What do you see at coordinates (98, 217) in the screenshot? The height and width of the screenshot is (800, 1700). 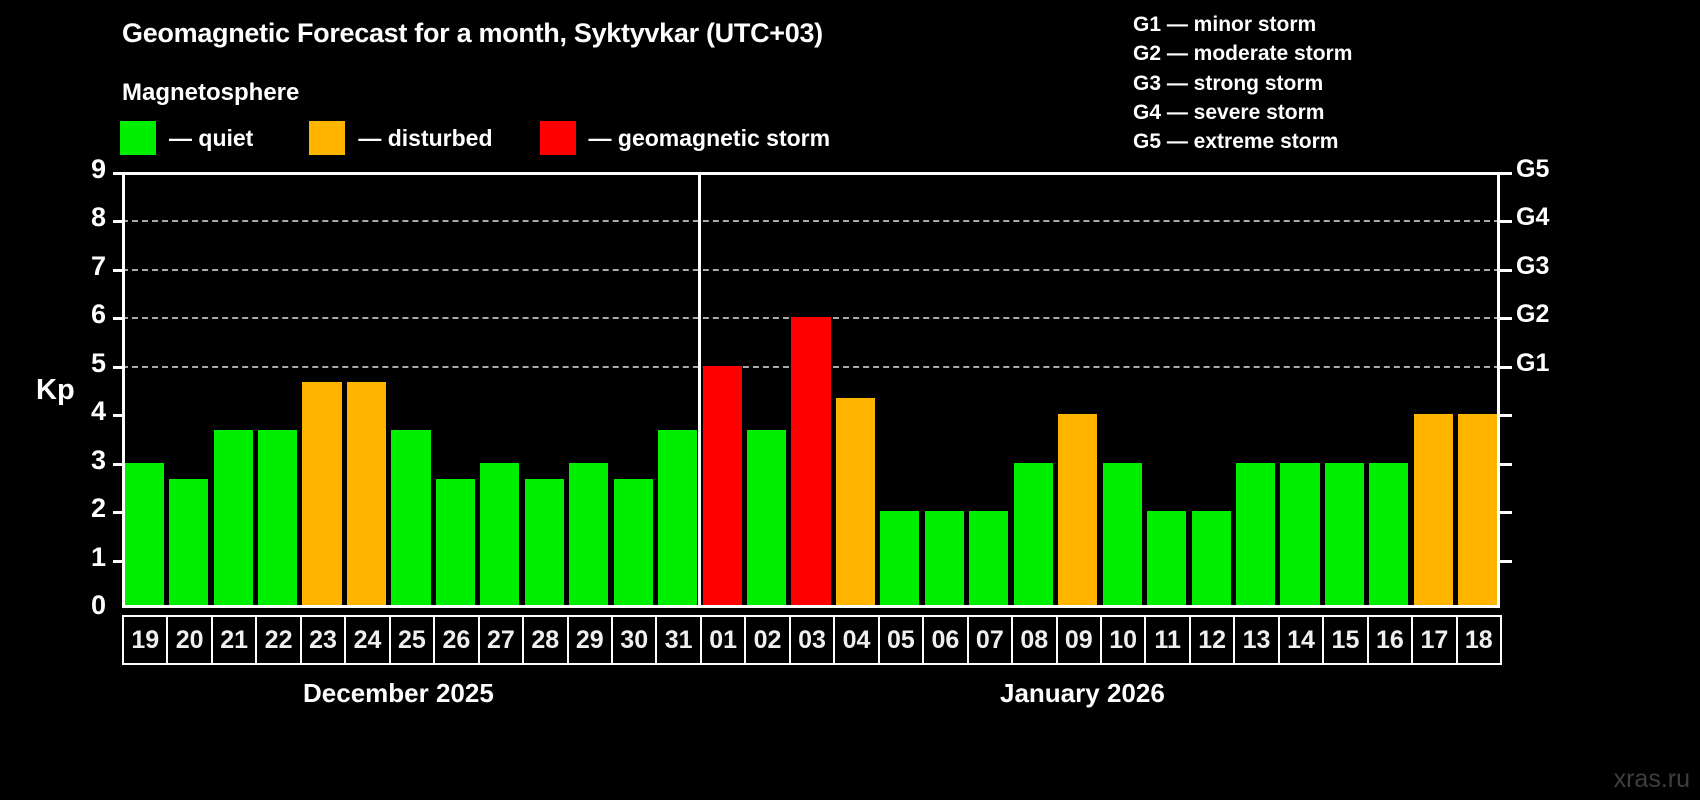 I see `y-tick-label-8: 8` at bounding box center [98, 217].